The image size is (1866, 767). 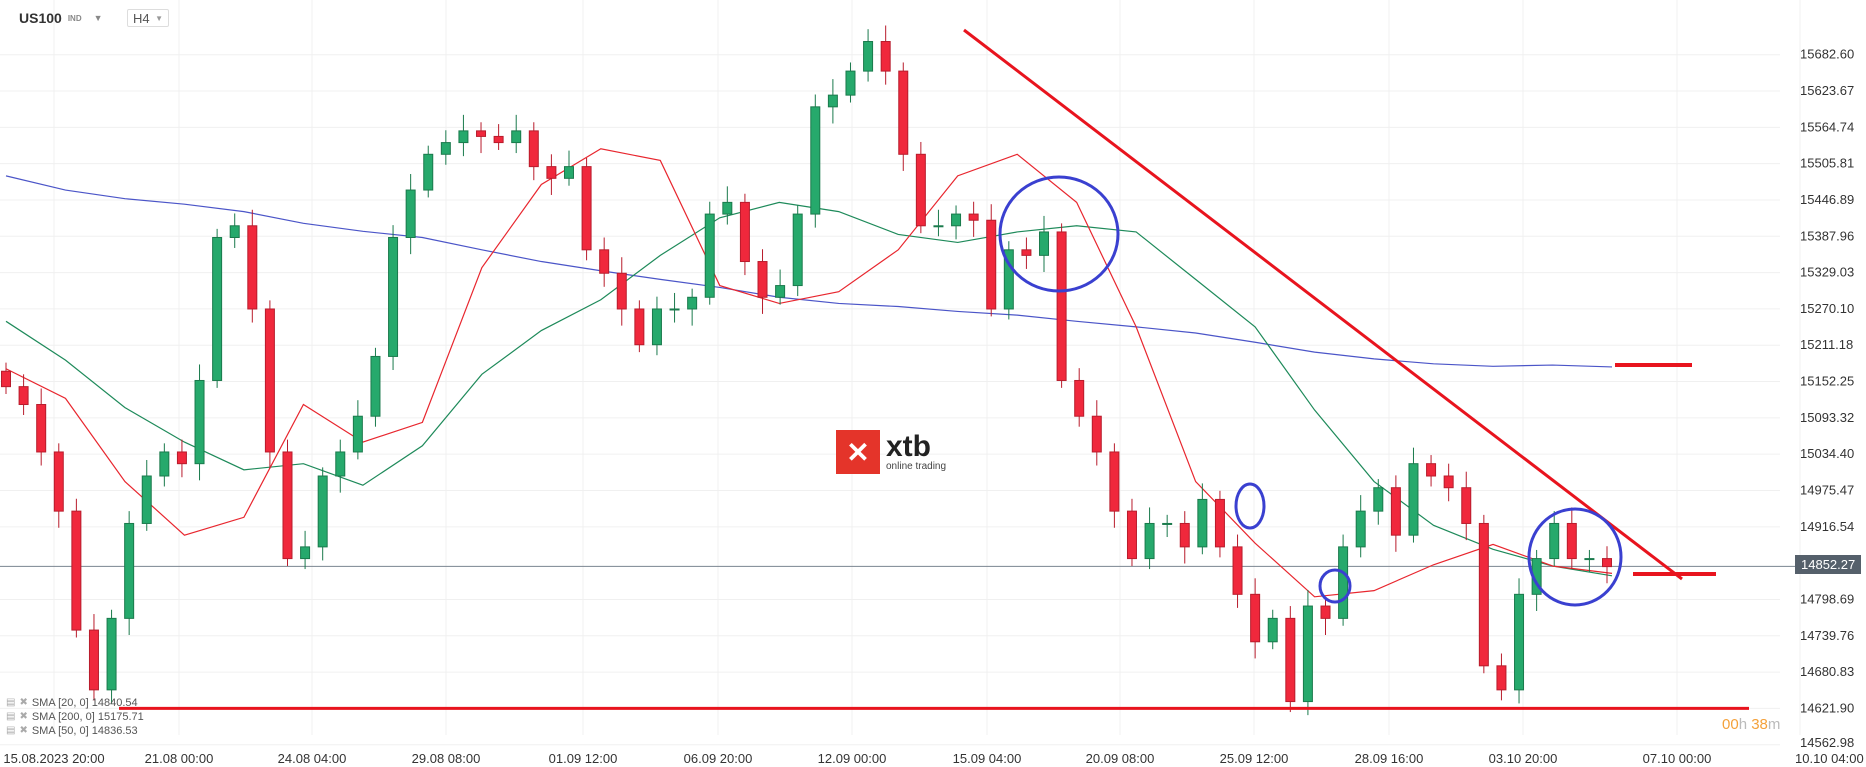 What do you see at coordinates (718, 758) in the screenshot?
I see `x-tick-label: 06.09 20:00` at bounding box center [718, 758].